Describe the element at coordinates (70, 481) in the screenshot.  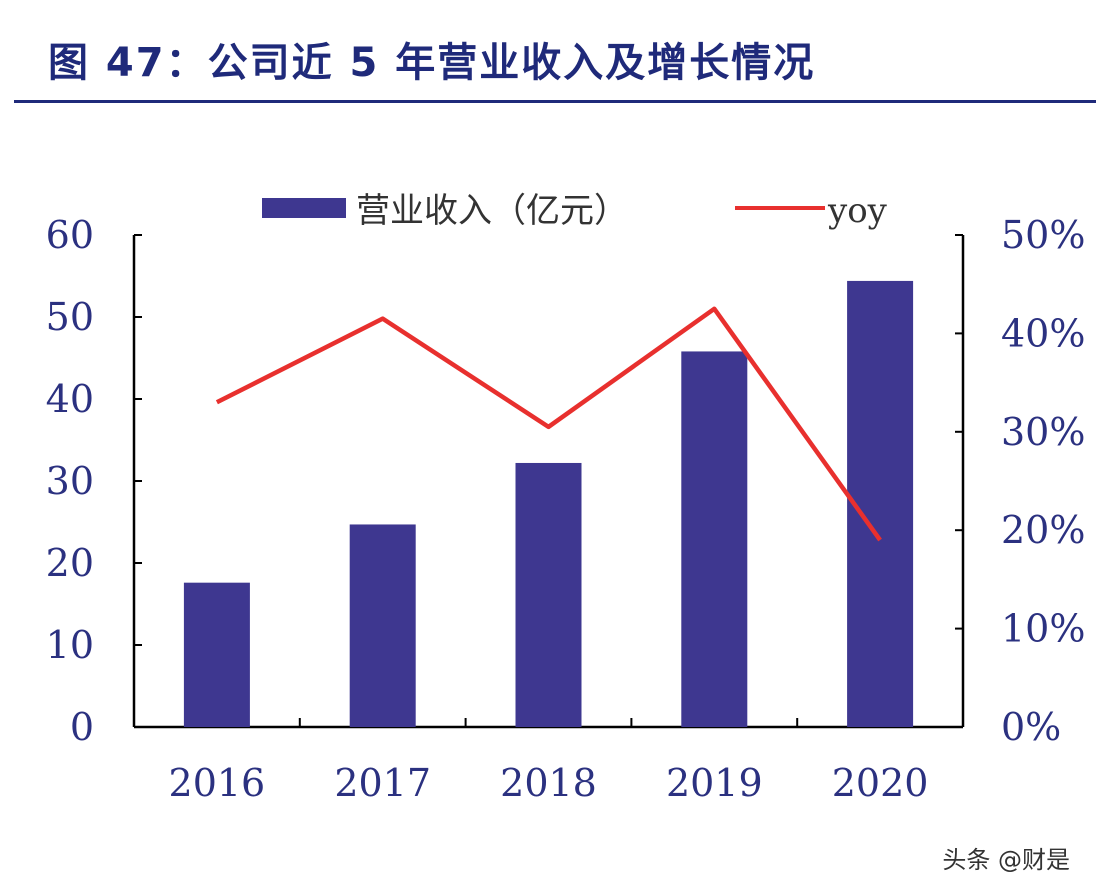
I see `left-tick-label: 30` at that location.